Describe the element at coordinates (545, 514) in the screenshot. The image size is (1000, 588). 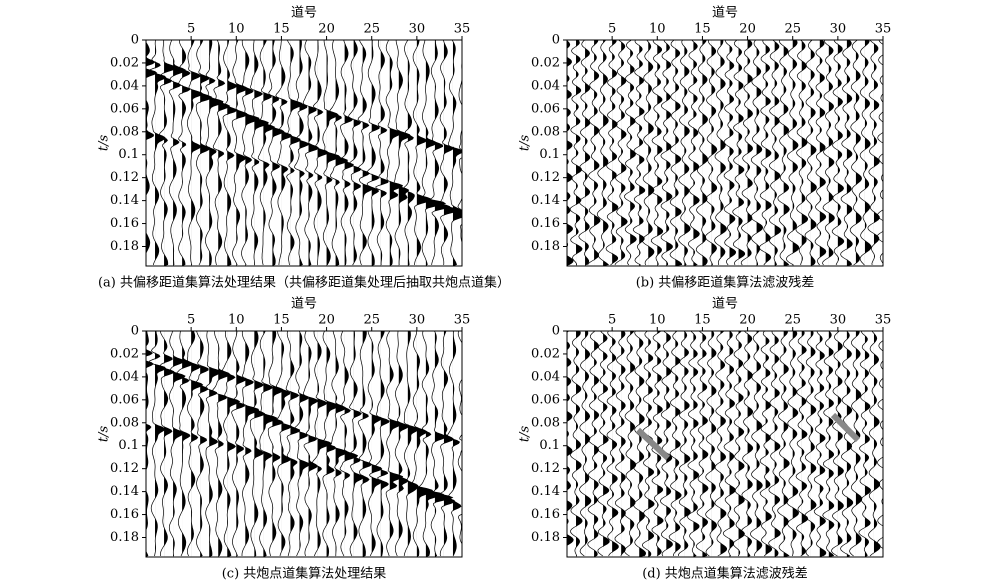
I see `y-tick-label: 0.16` at that location.